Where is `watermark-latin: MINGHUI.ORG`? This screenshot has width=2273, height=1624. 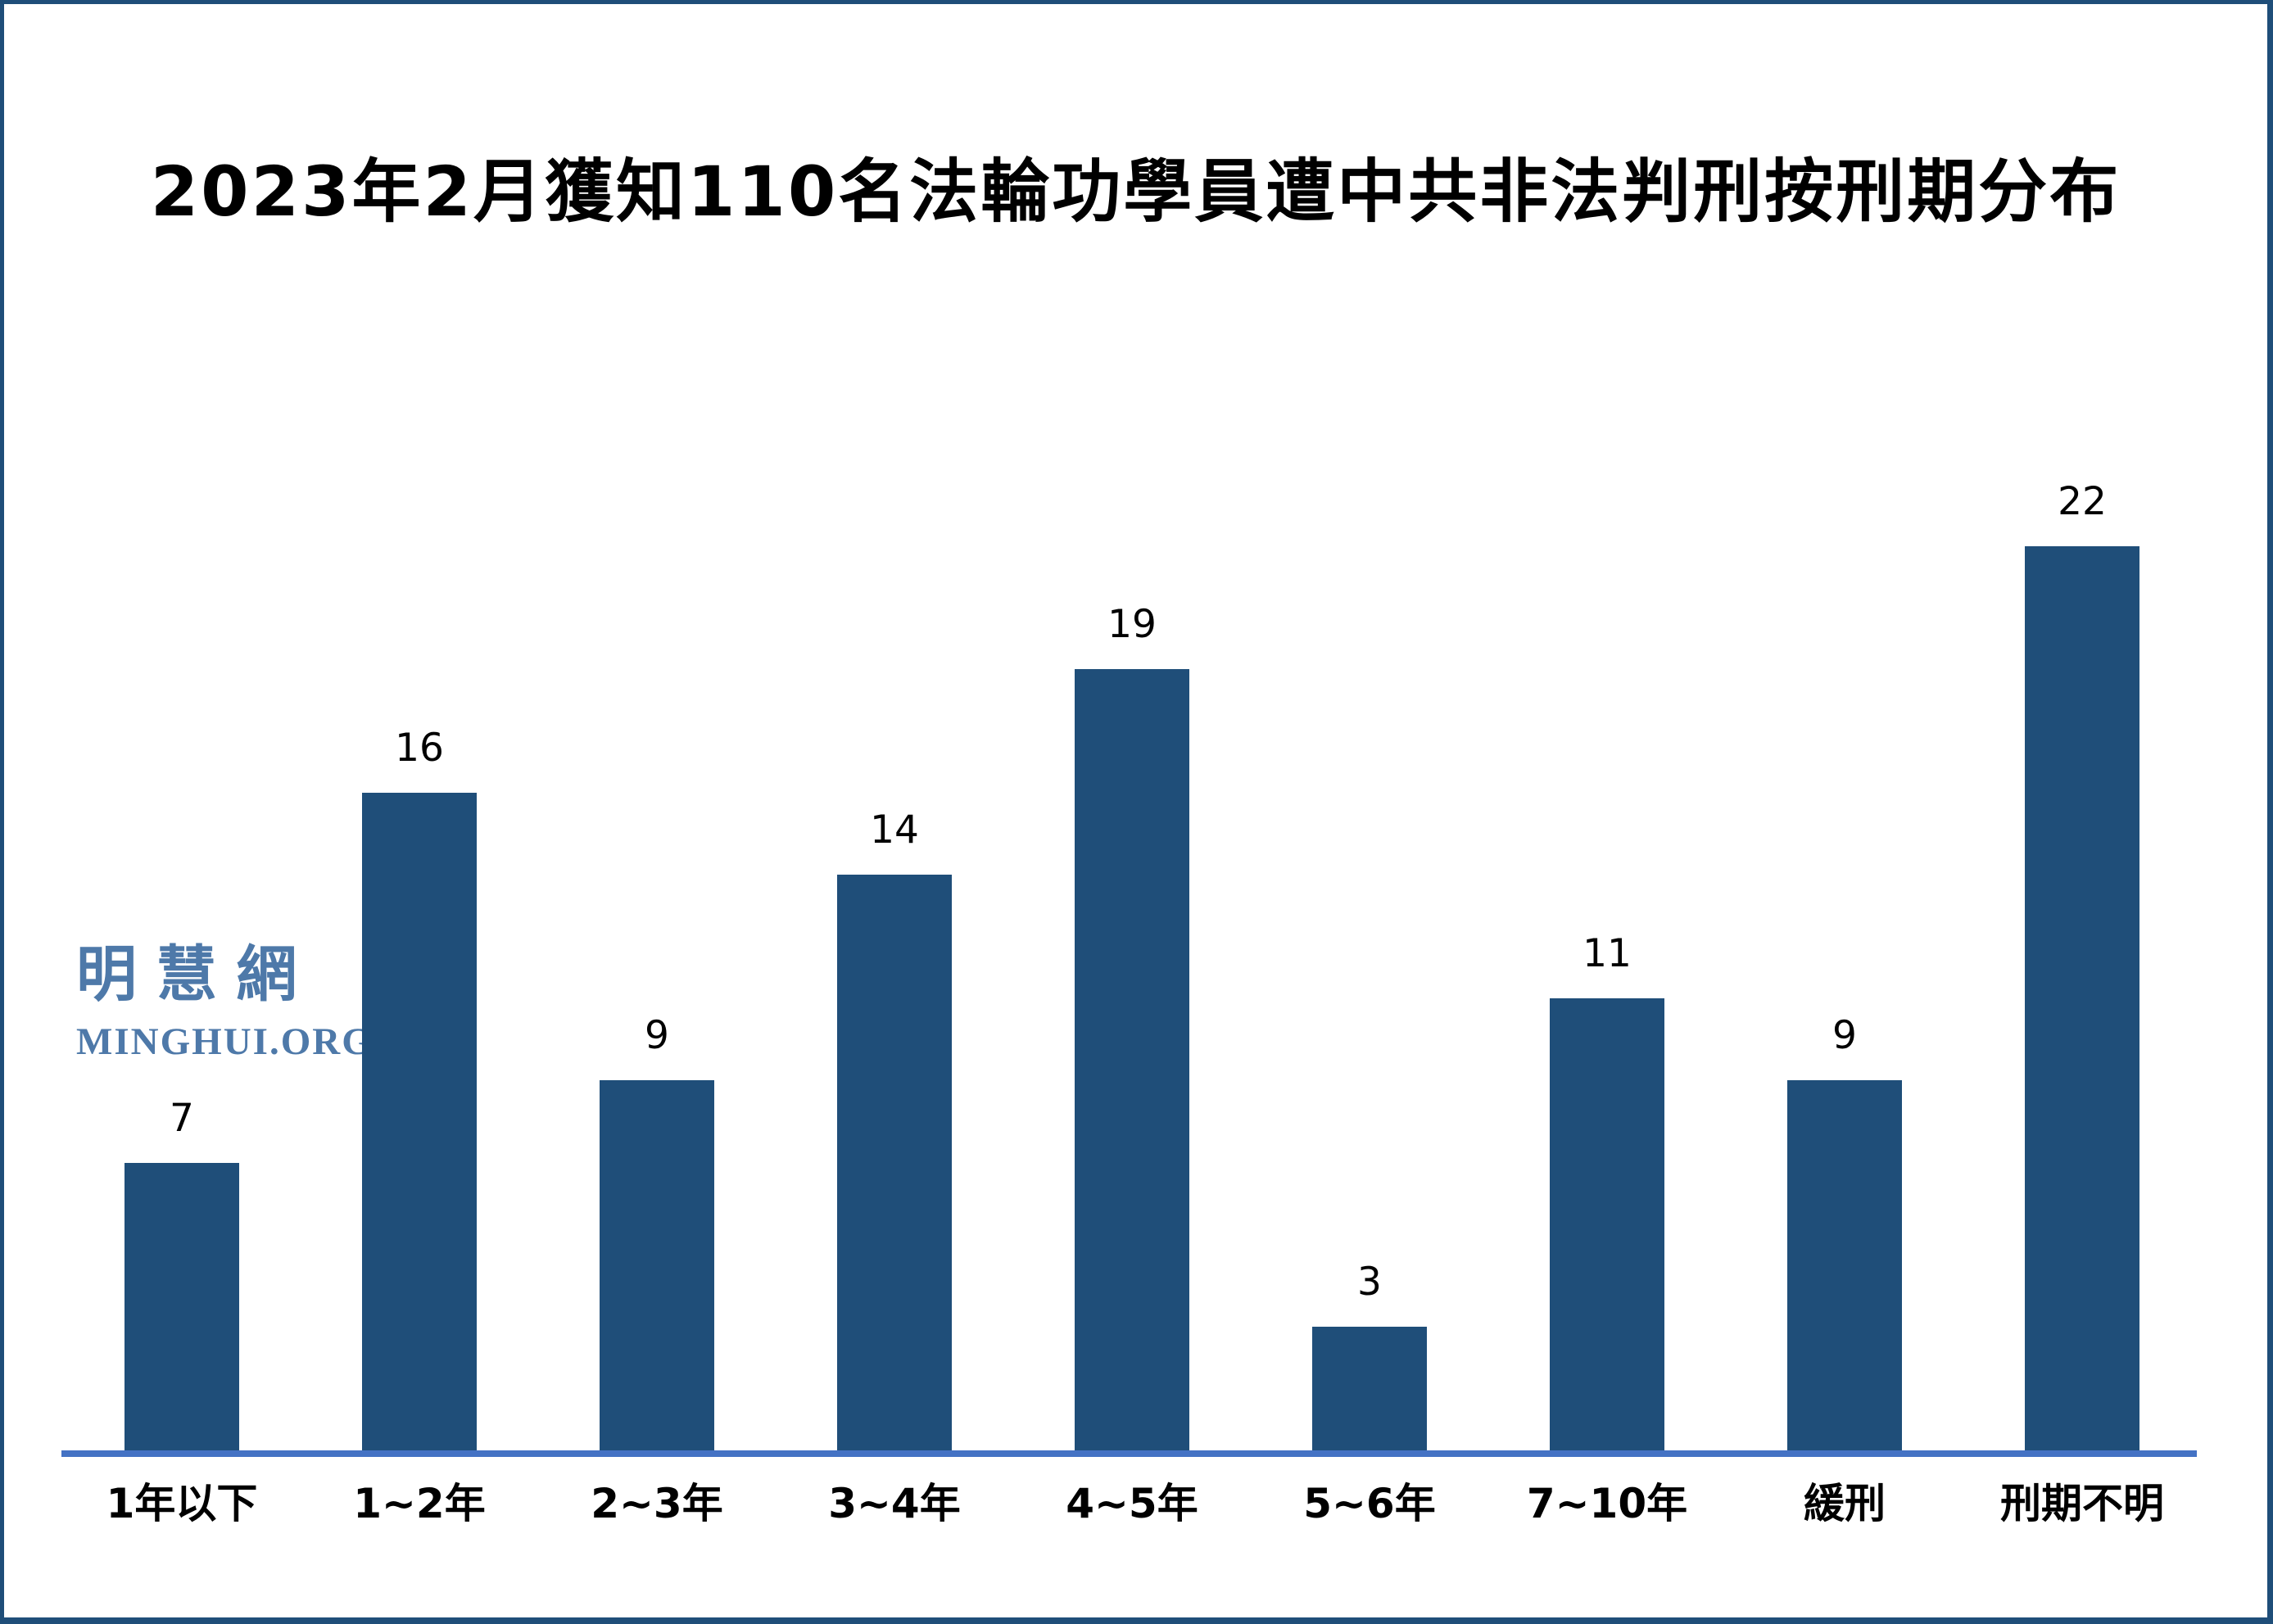
watermark-latin: MINGHUI.ORG is located at coordinates (225, 1041).